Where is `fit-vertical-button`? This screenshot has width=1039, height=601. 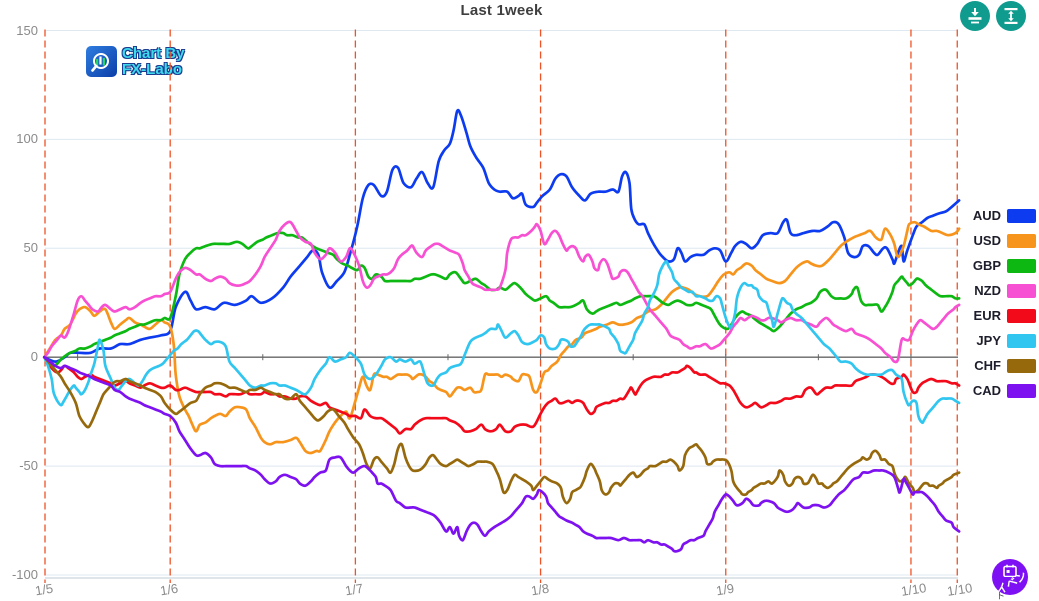
fit-vertical-button is located at coordinates (975, 16).